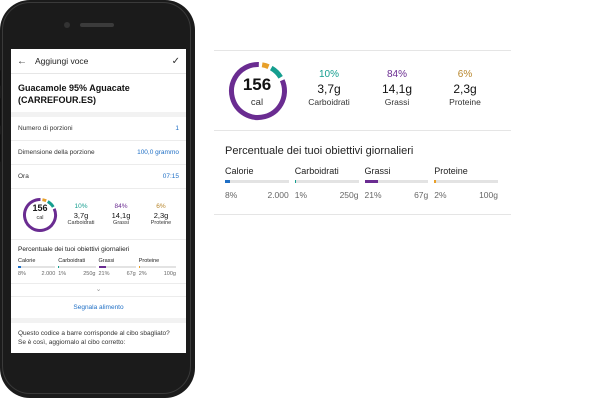  Describe the element at coordinates (301, 195) in the screenshot. I see `goal-pct: 1%` at that location.